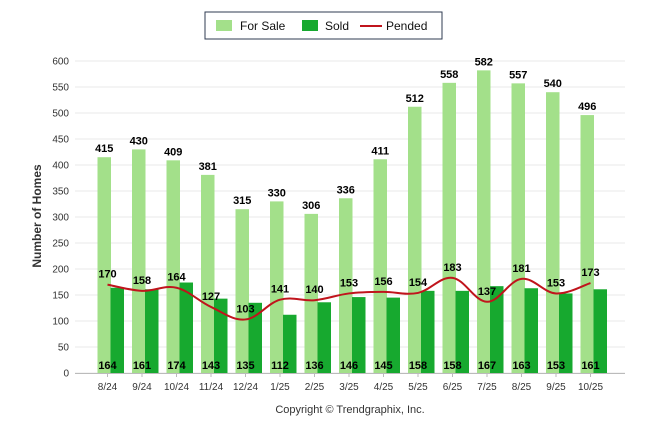 The image size is (646, 434). Describe the element at coordinates (383, 366) in the screenshot. I see `sold-value-label: 145` at that location.